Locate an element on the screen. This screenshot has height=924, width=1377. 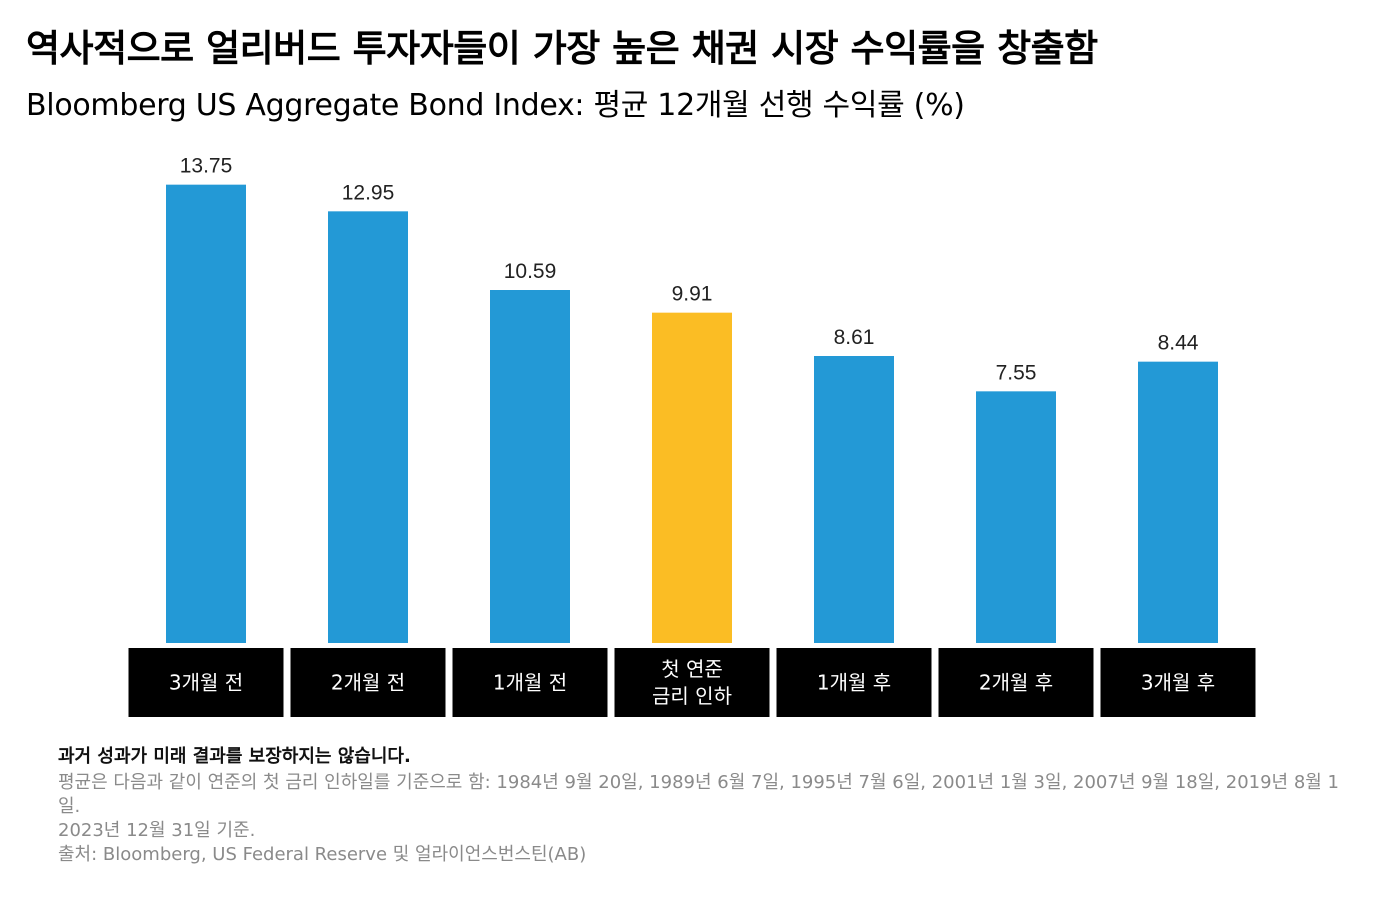
category-label-2: 2개월 전 is located at coordinates (368, 683).